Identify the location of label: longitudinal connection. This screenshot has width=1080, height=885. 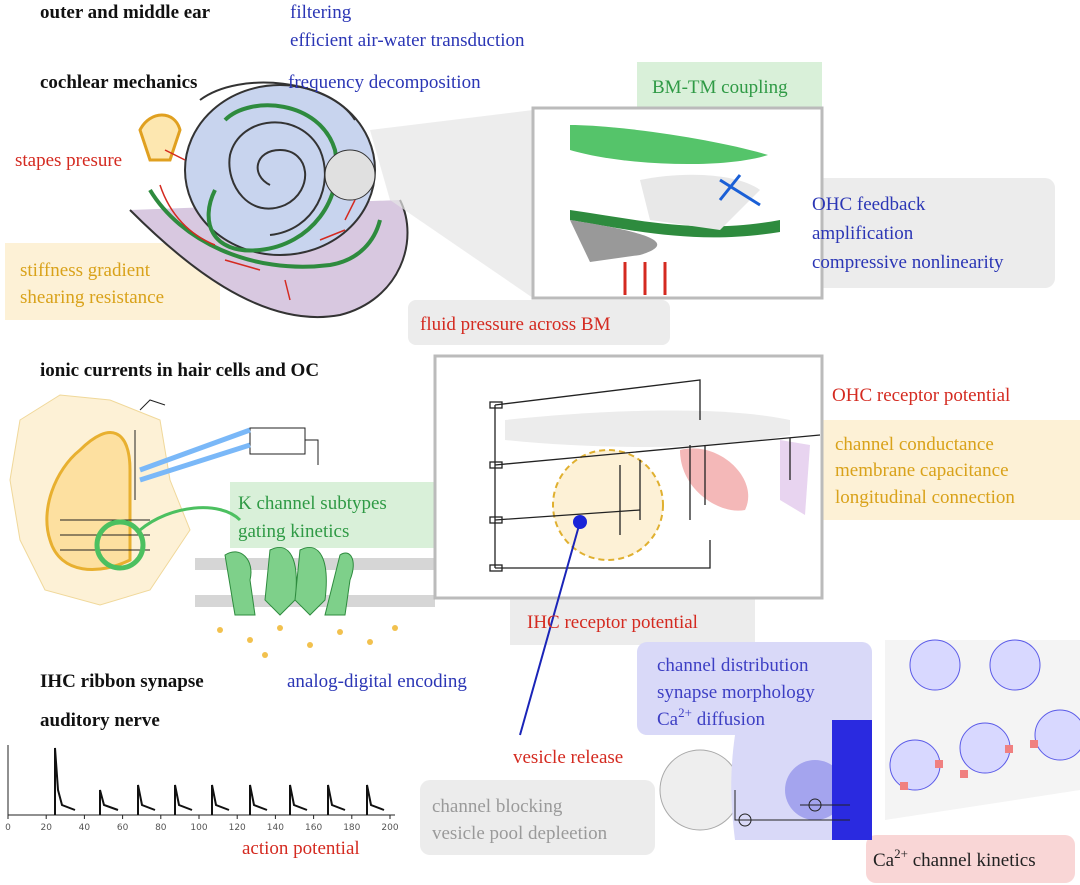
(925, 497).